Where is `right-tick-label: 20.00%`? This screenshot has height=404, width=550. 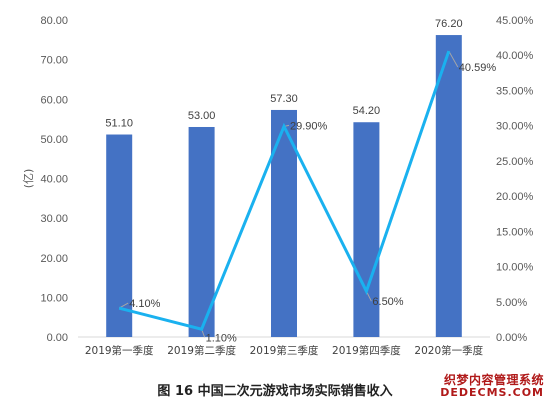
right-tick-label: 20.00% is located at coordinates (515, 197).